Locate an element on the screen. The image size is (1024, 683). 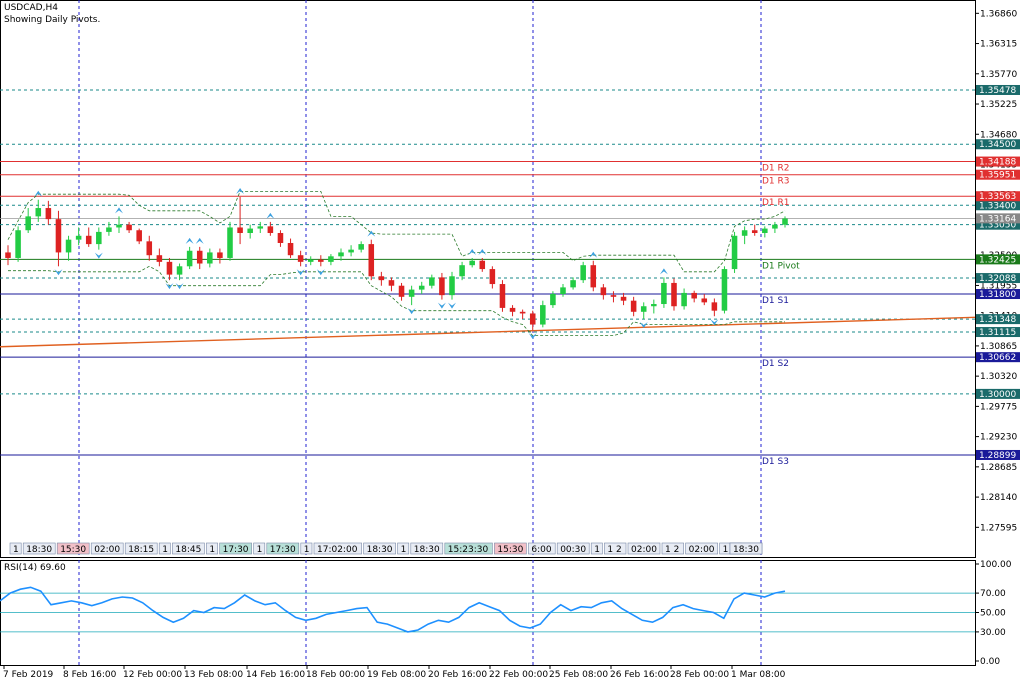
price-tick-label: 1.34680 is located at coordinates (998, 135).